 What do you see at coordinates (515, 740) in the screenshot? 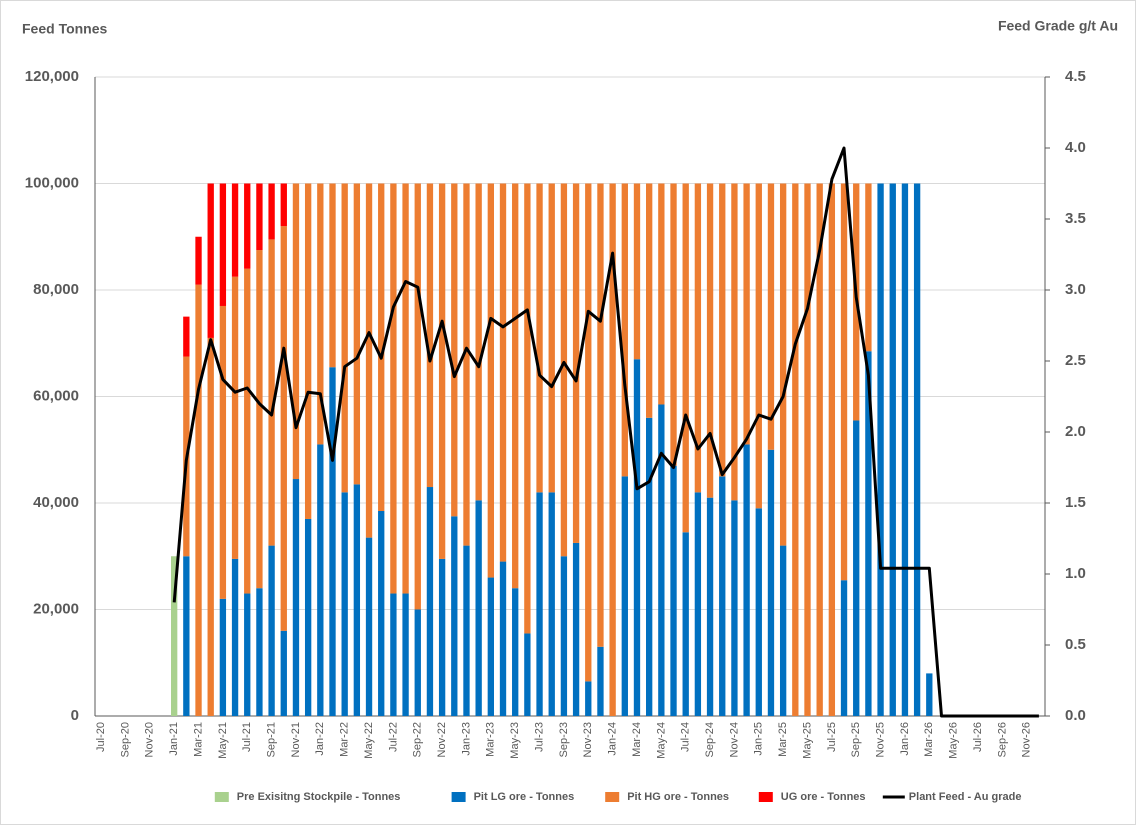
I see `x-tick-label: May-23` at bounding box center [515, 740].